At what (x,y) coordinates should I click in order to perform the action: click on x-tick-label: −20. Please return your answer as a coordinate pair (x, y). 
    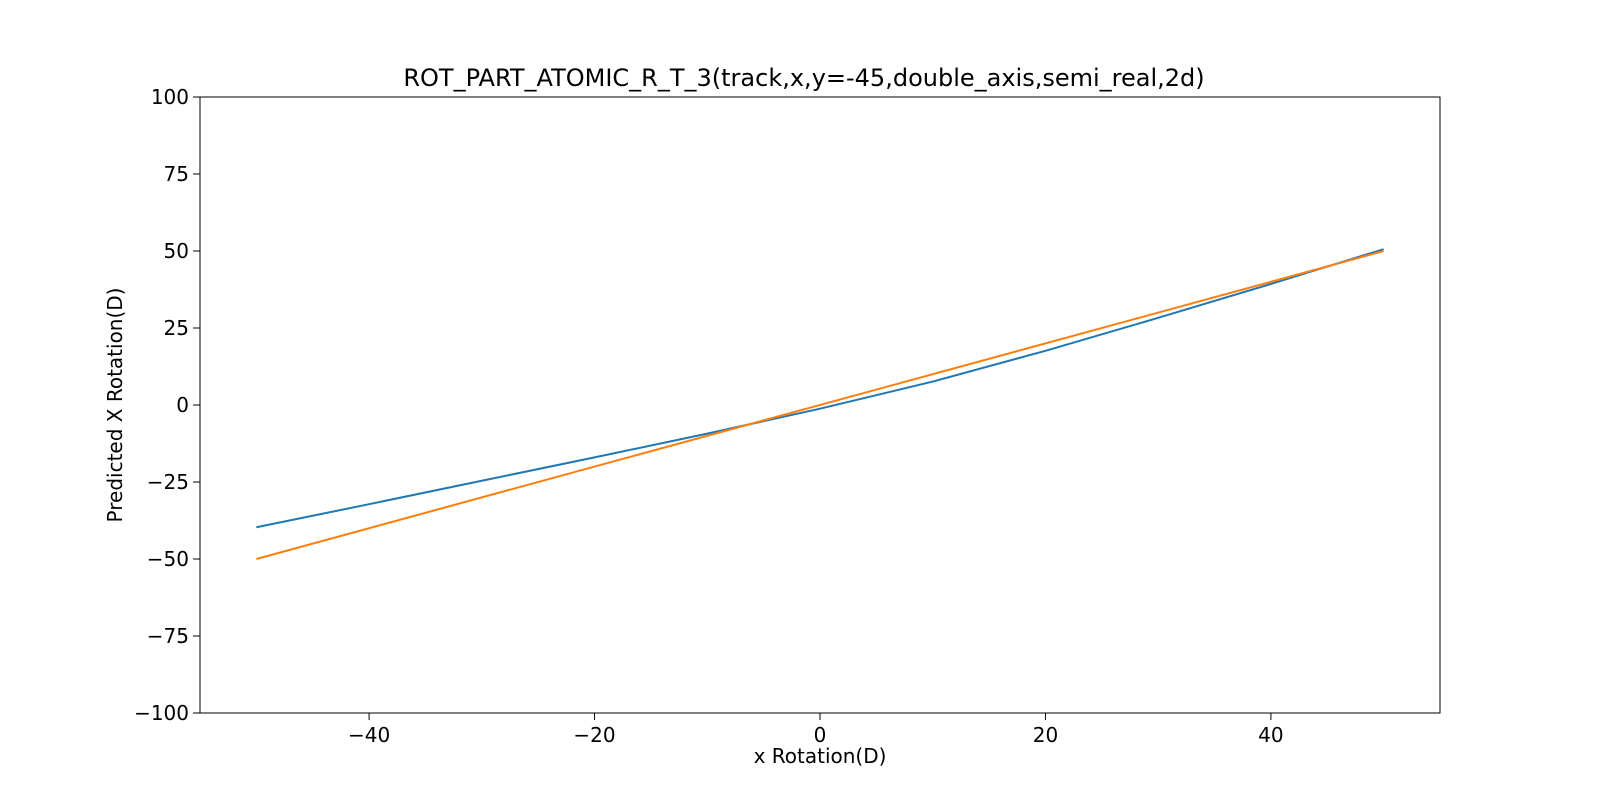
    Looking at the image, I should click on (594, 735).